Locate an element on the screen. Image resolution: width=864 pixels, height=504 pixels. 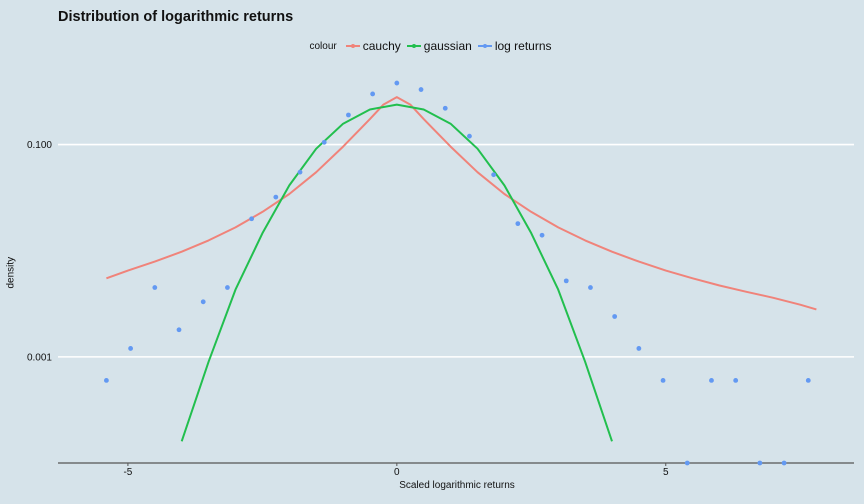
legend: colour cauchy gaussian log returns is located at coordinates (432, 46).